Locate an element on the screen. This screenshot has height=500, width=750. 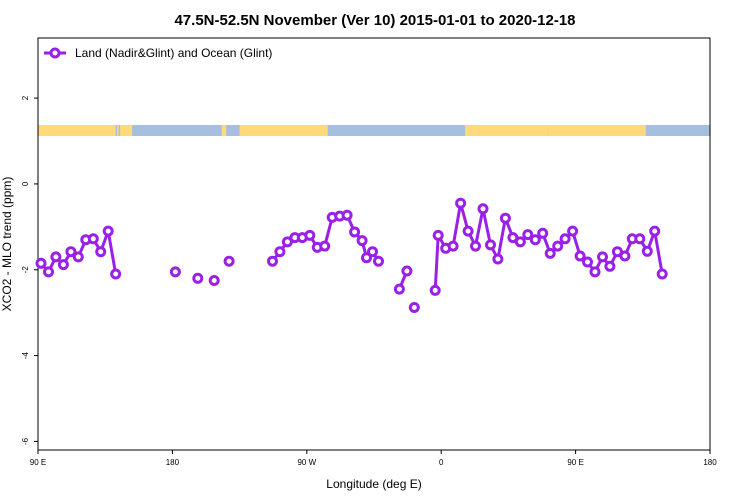
x-axis: 90 E 180 90 W 0 90 E 180 is located at coordinates (373, 458).